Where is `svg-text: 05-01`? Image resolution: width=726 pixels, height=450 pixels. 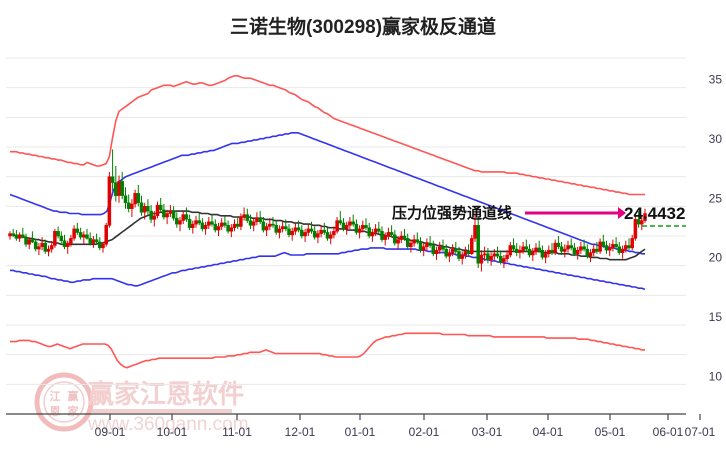
svg-text: 05-01 is located at coordinates (610, 432).